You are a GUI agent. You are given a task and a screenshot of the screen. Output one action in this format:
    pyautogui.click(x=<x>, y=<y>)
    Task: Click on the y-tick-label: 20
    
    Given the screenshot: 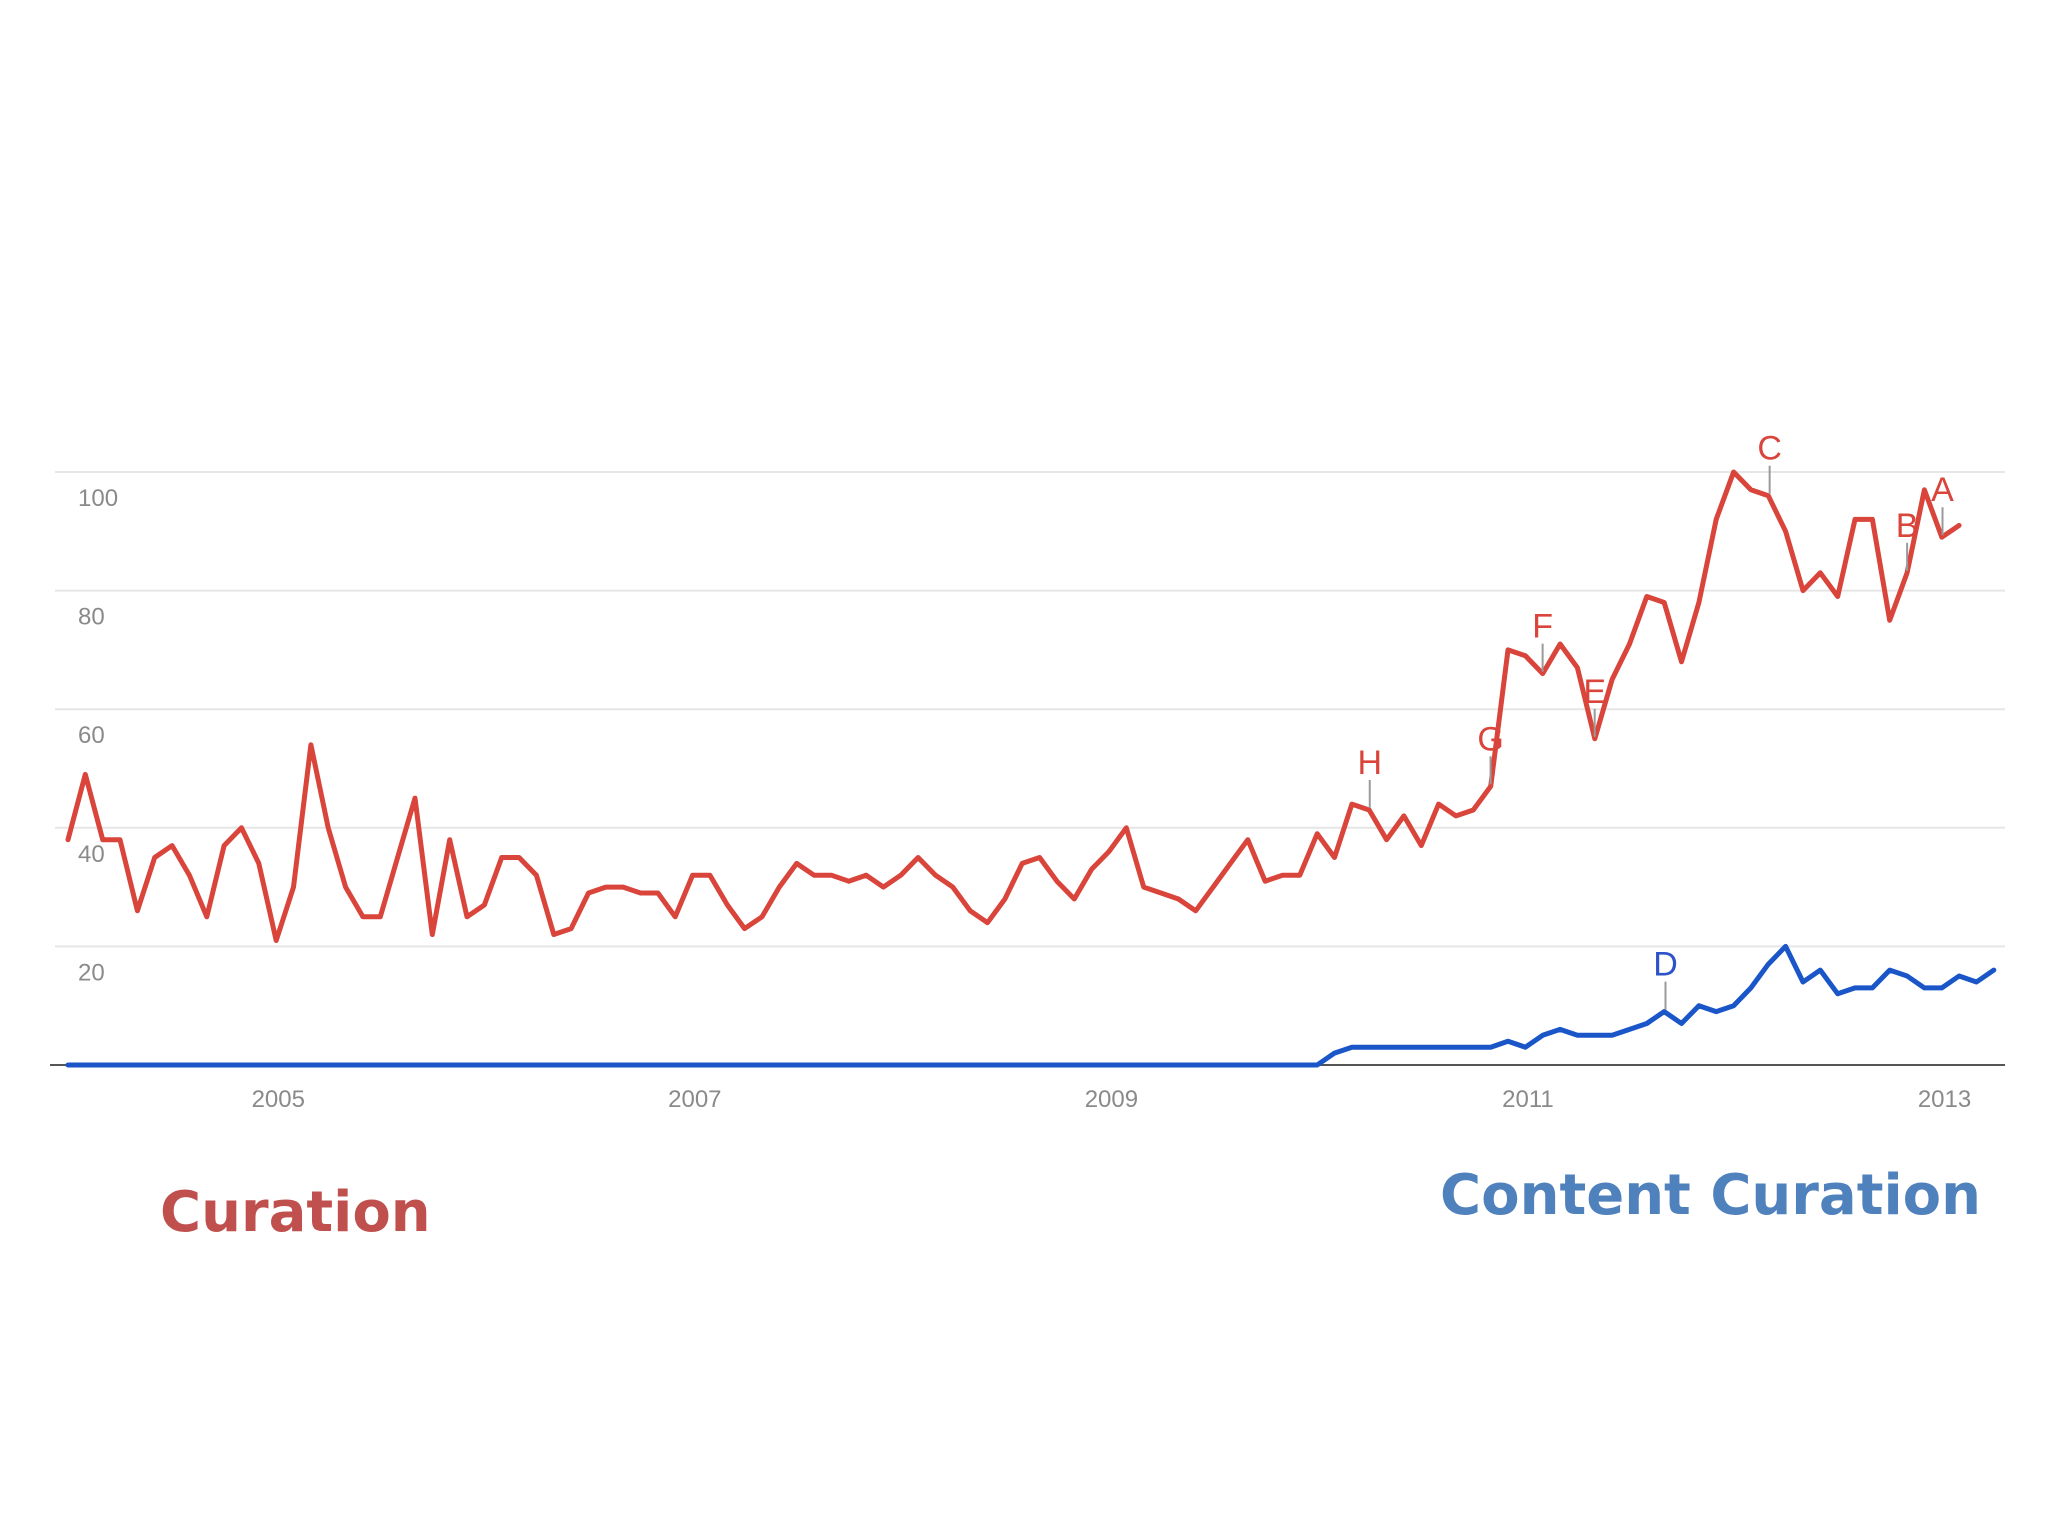 What is the action you would take?
    pyautogui.click(x=91, y=972)
    